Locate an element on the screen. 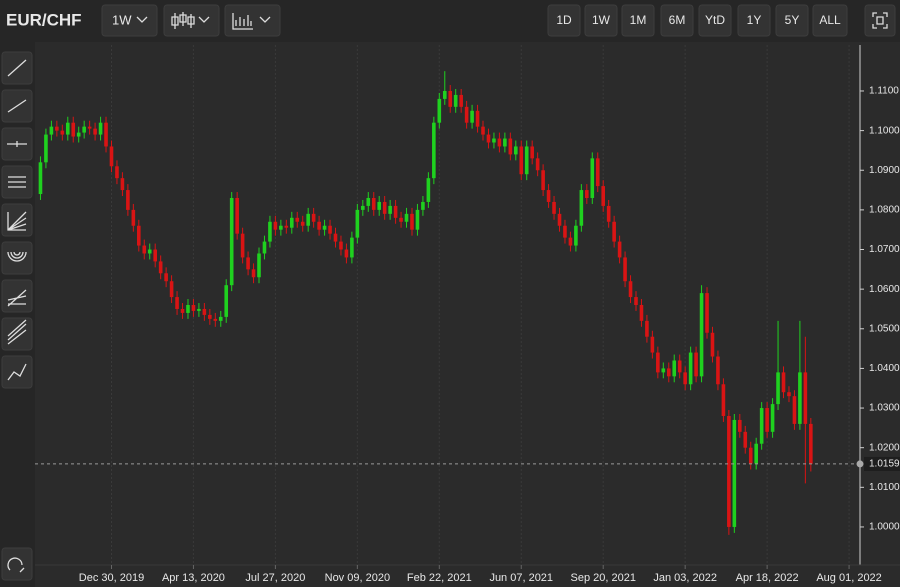 This screenshot has height=587, width=900. range-label: 1Y is located at coordinates (754, 20).